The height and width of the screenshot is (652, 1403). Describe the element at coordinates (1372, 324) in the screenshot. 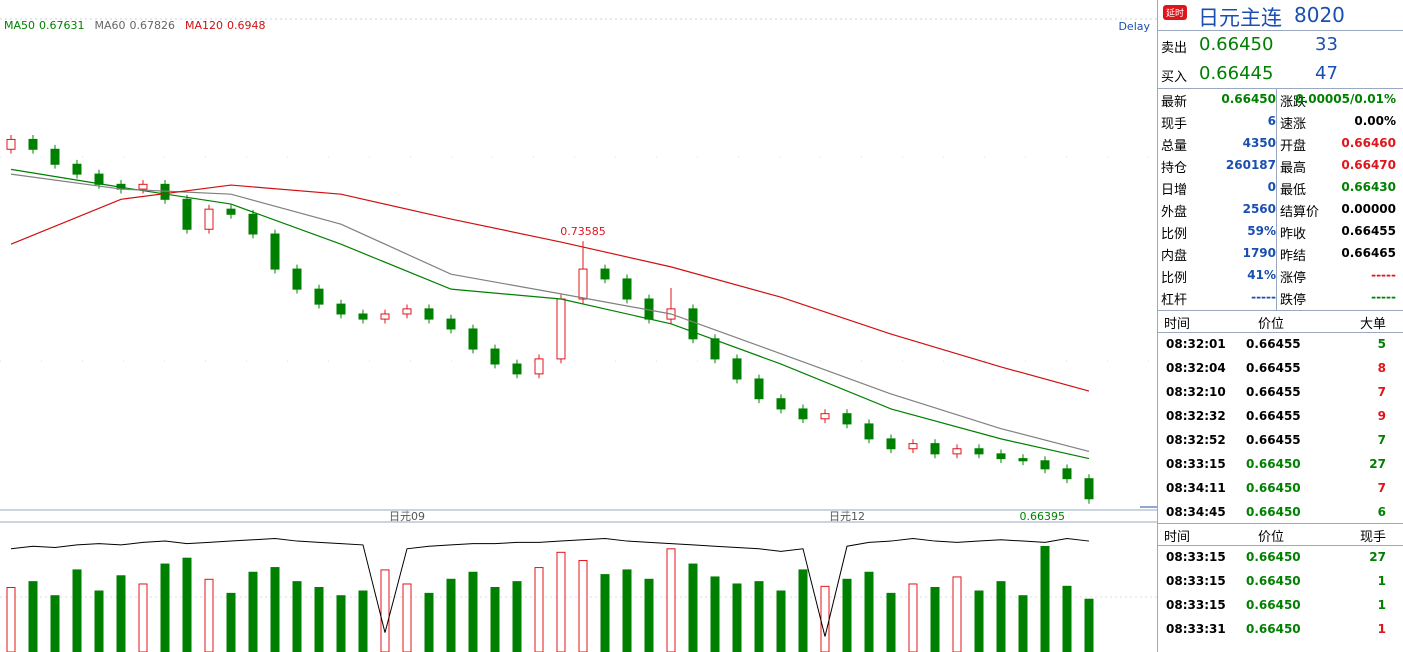

I see `column-header: 大单` at that location.